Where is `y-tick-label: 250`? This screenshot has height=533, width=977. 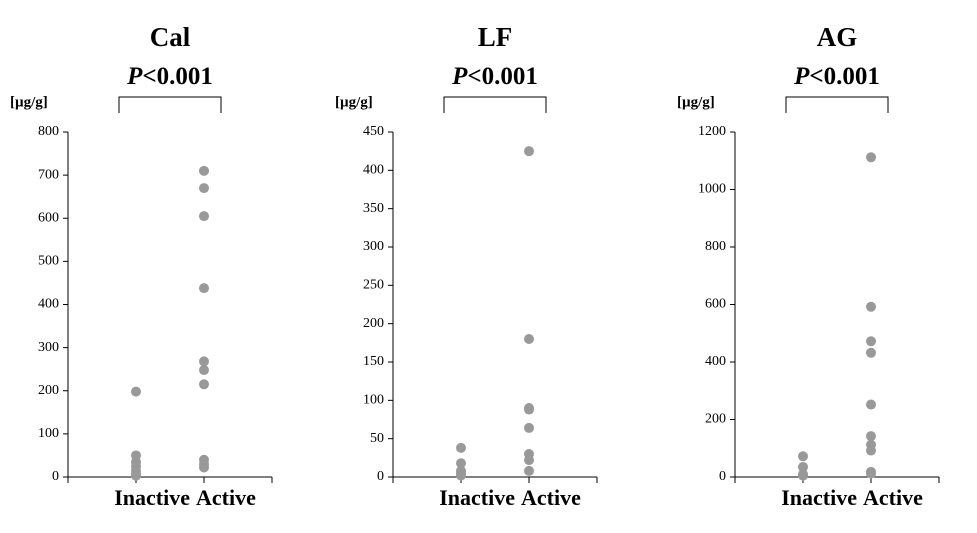 y-tick-label: 250 is located at coordinates (373, 285).